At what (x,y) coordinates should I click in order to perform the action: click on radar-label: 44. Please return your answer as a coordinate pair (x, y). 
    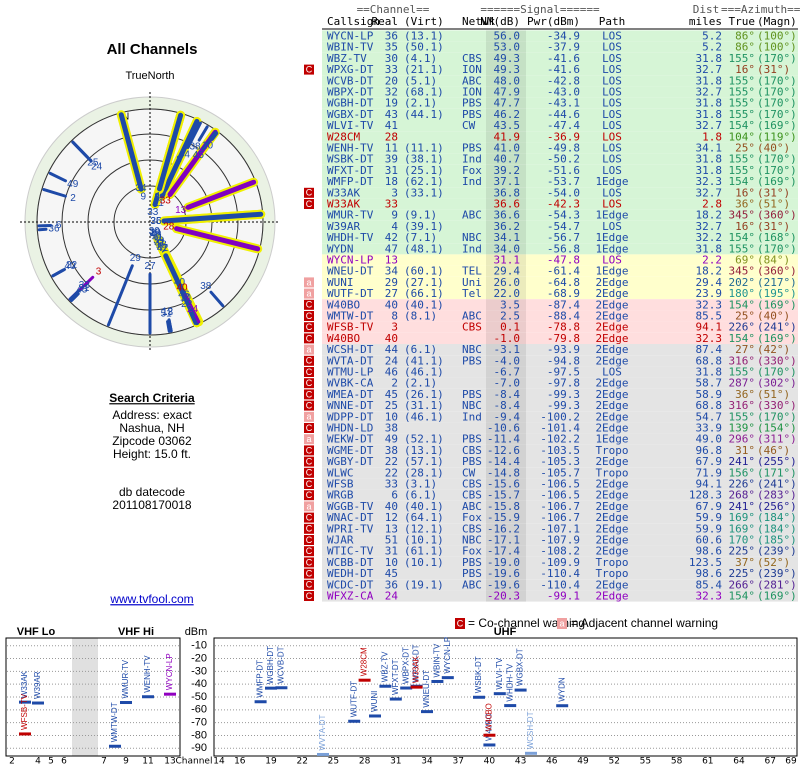
    Looking at the image, I should click on (185, 154).